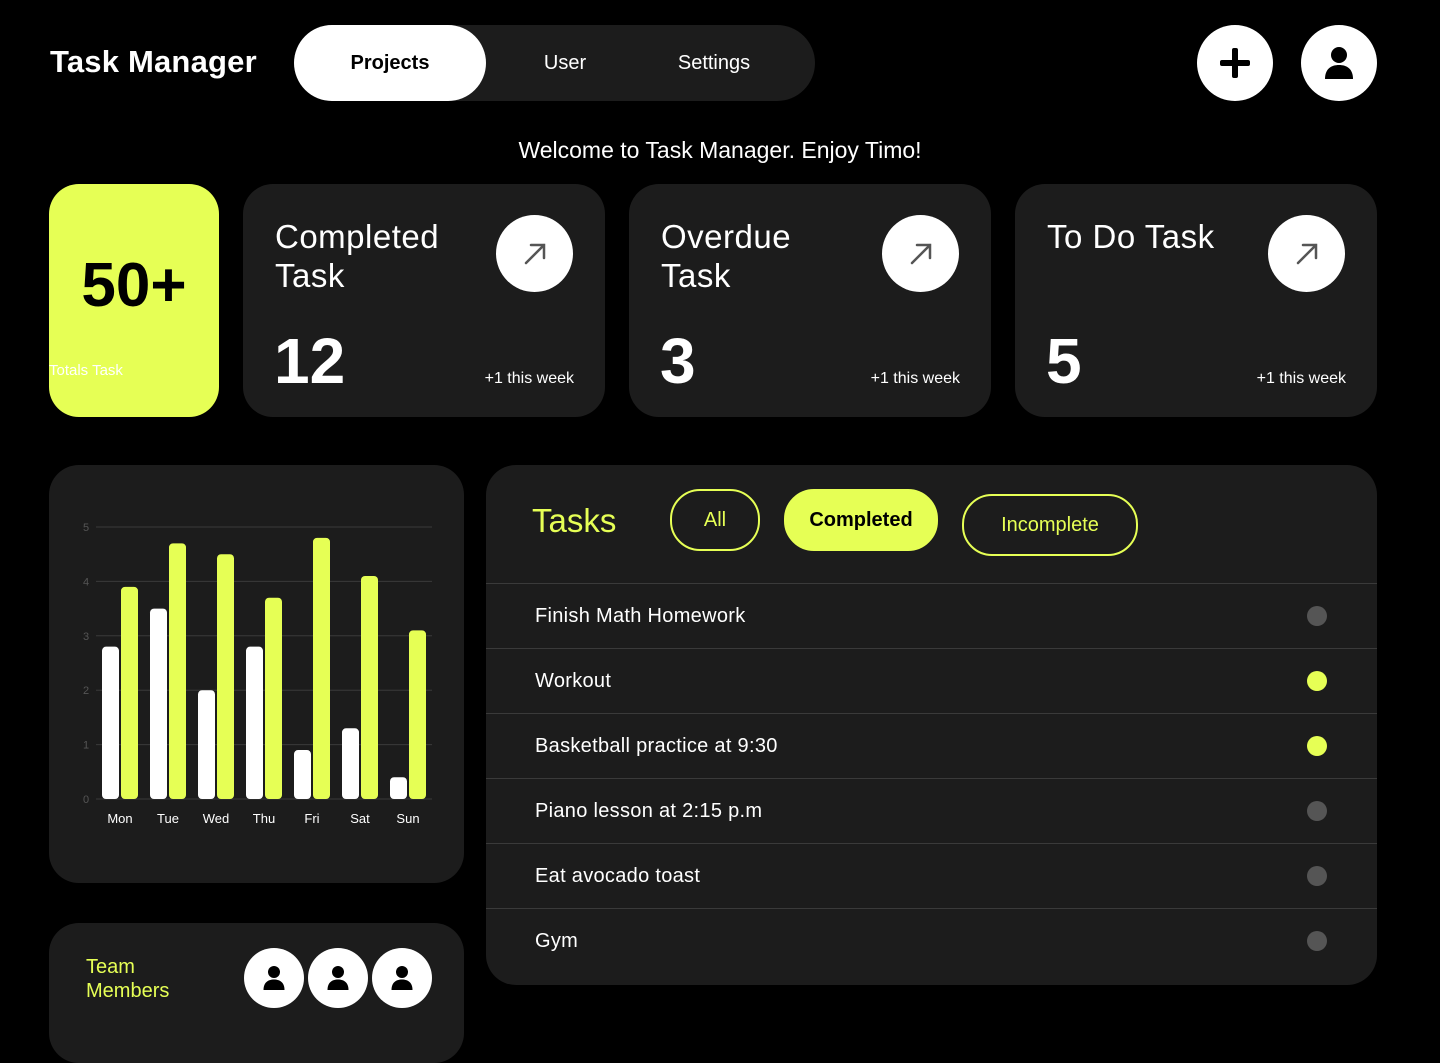 This screenshot has height=1063, width=1440. I want to click on x-tick-label: Fri, so click(311, 818).